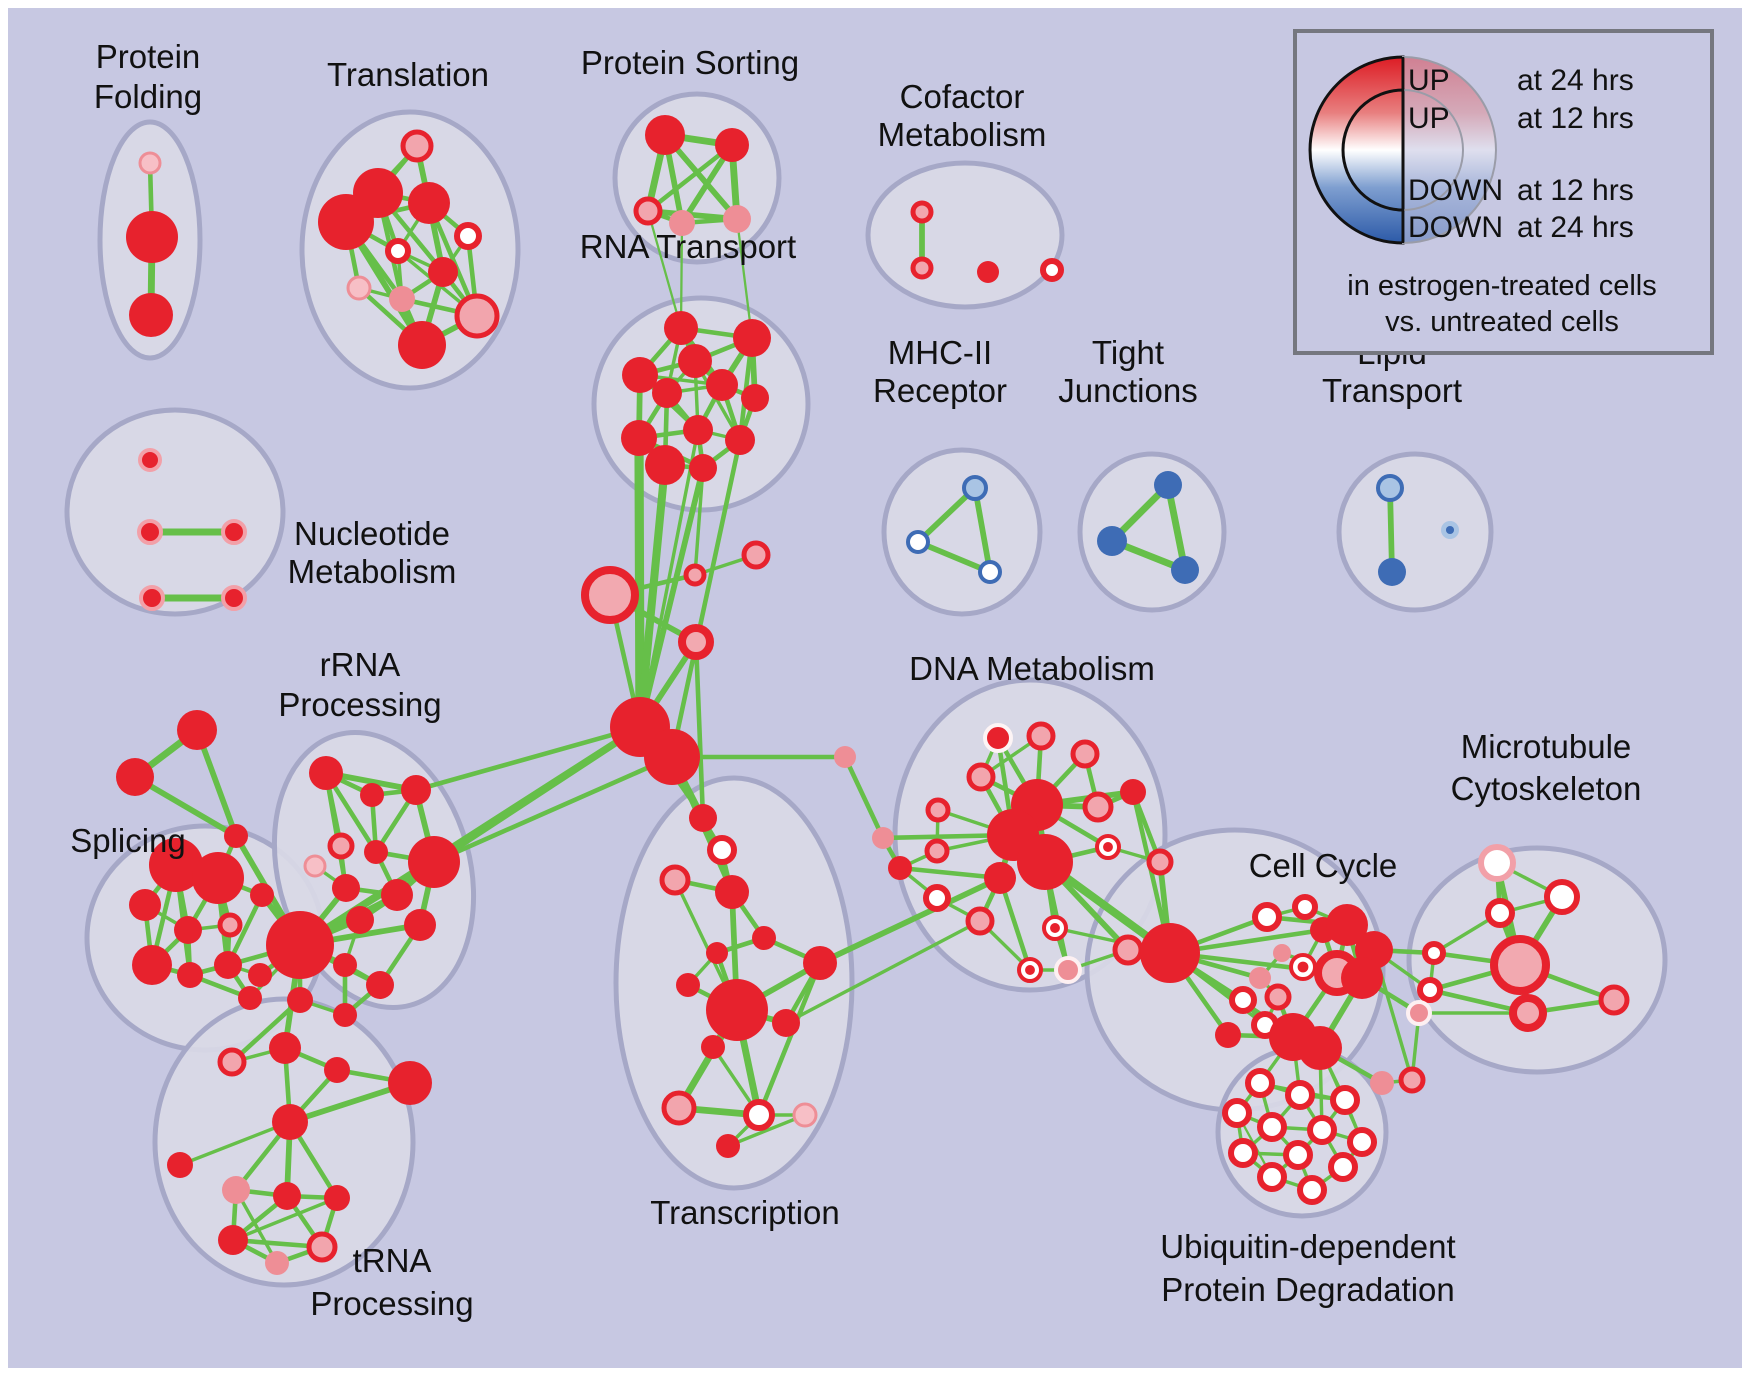  What do you see at coordinates (326, 773) in the screenshot?
I see `node-q0` at bounding box center [326, 773].